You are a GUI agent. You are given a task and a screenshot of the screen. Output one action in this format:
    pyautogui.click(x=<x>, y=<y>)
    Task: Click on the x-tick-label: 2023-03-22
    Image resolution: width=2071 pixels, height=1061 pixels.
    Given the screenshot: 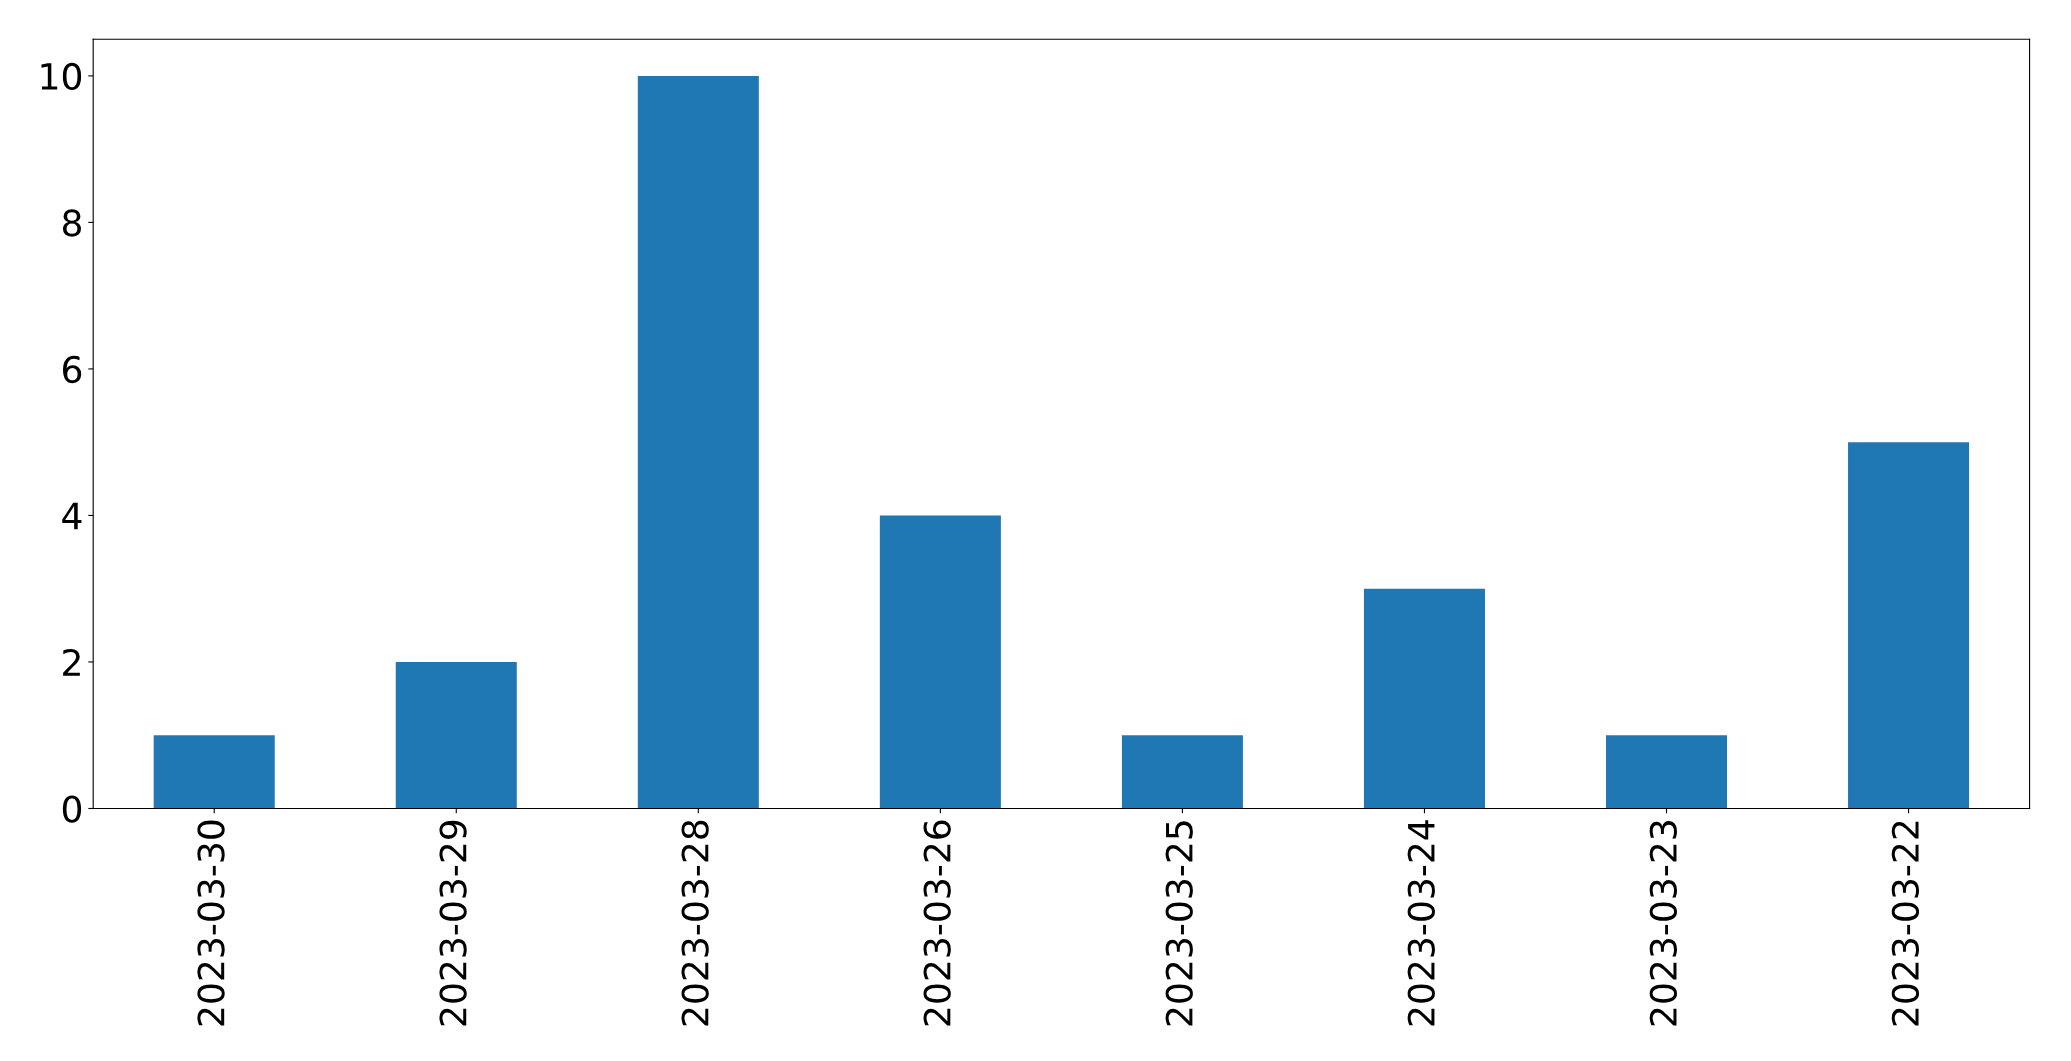 What is the action you would take?
    pyautogui.click(x=1905, y=923)
    